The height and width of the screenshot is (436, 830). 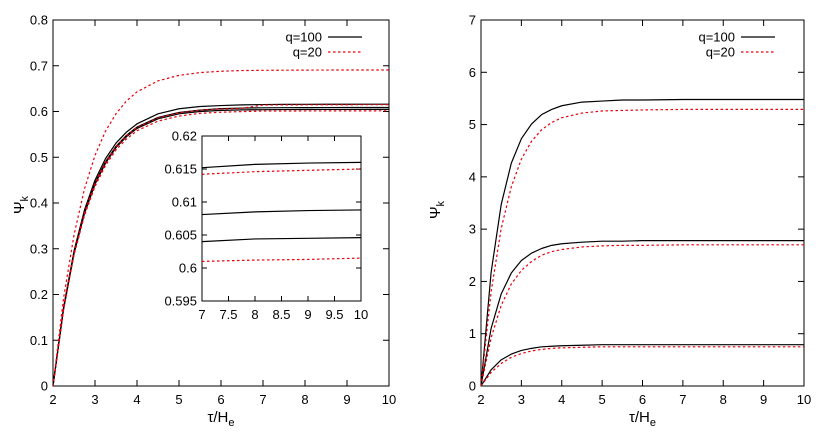 I want to click on left-y-tick-label: 0.6, so click(x=39, y=111).